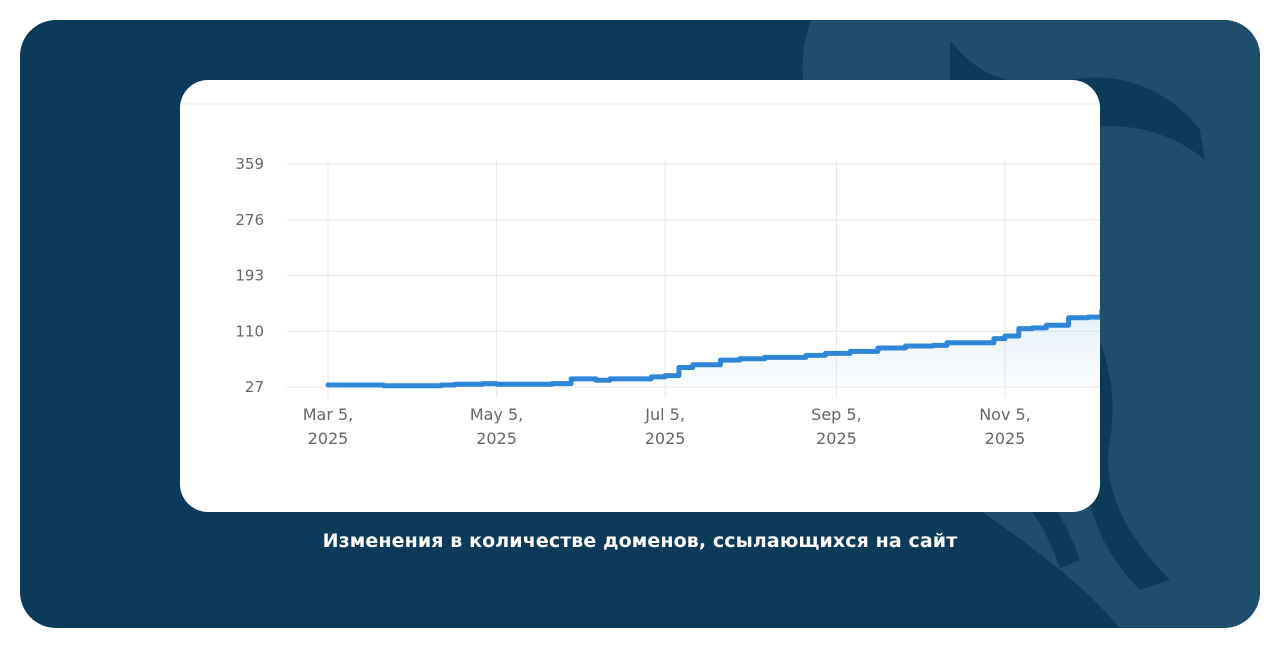  I want to click on x-tick-label: Jul 5, 2025, so click(664, 426).